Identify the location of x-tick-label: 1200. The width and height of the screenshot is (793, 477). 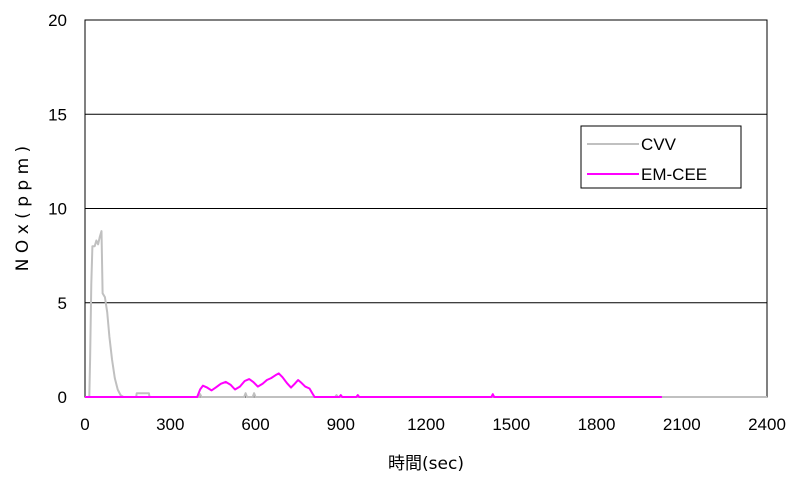
(426, 424).